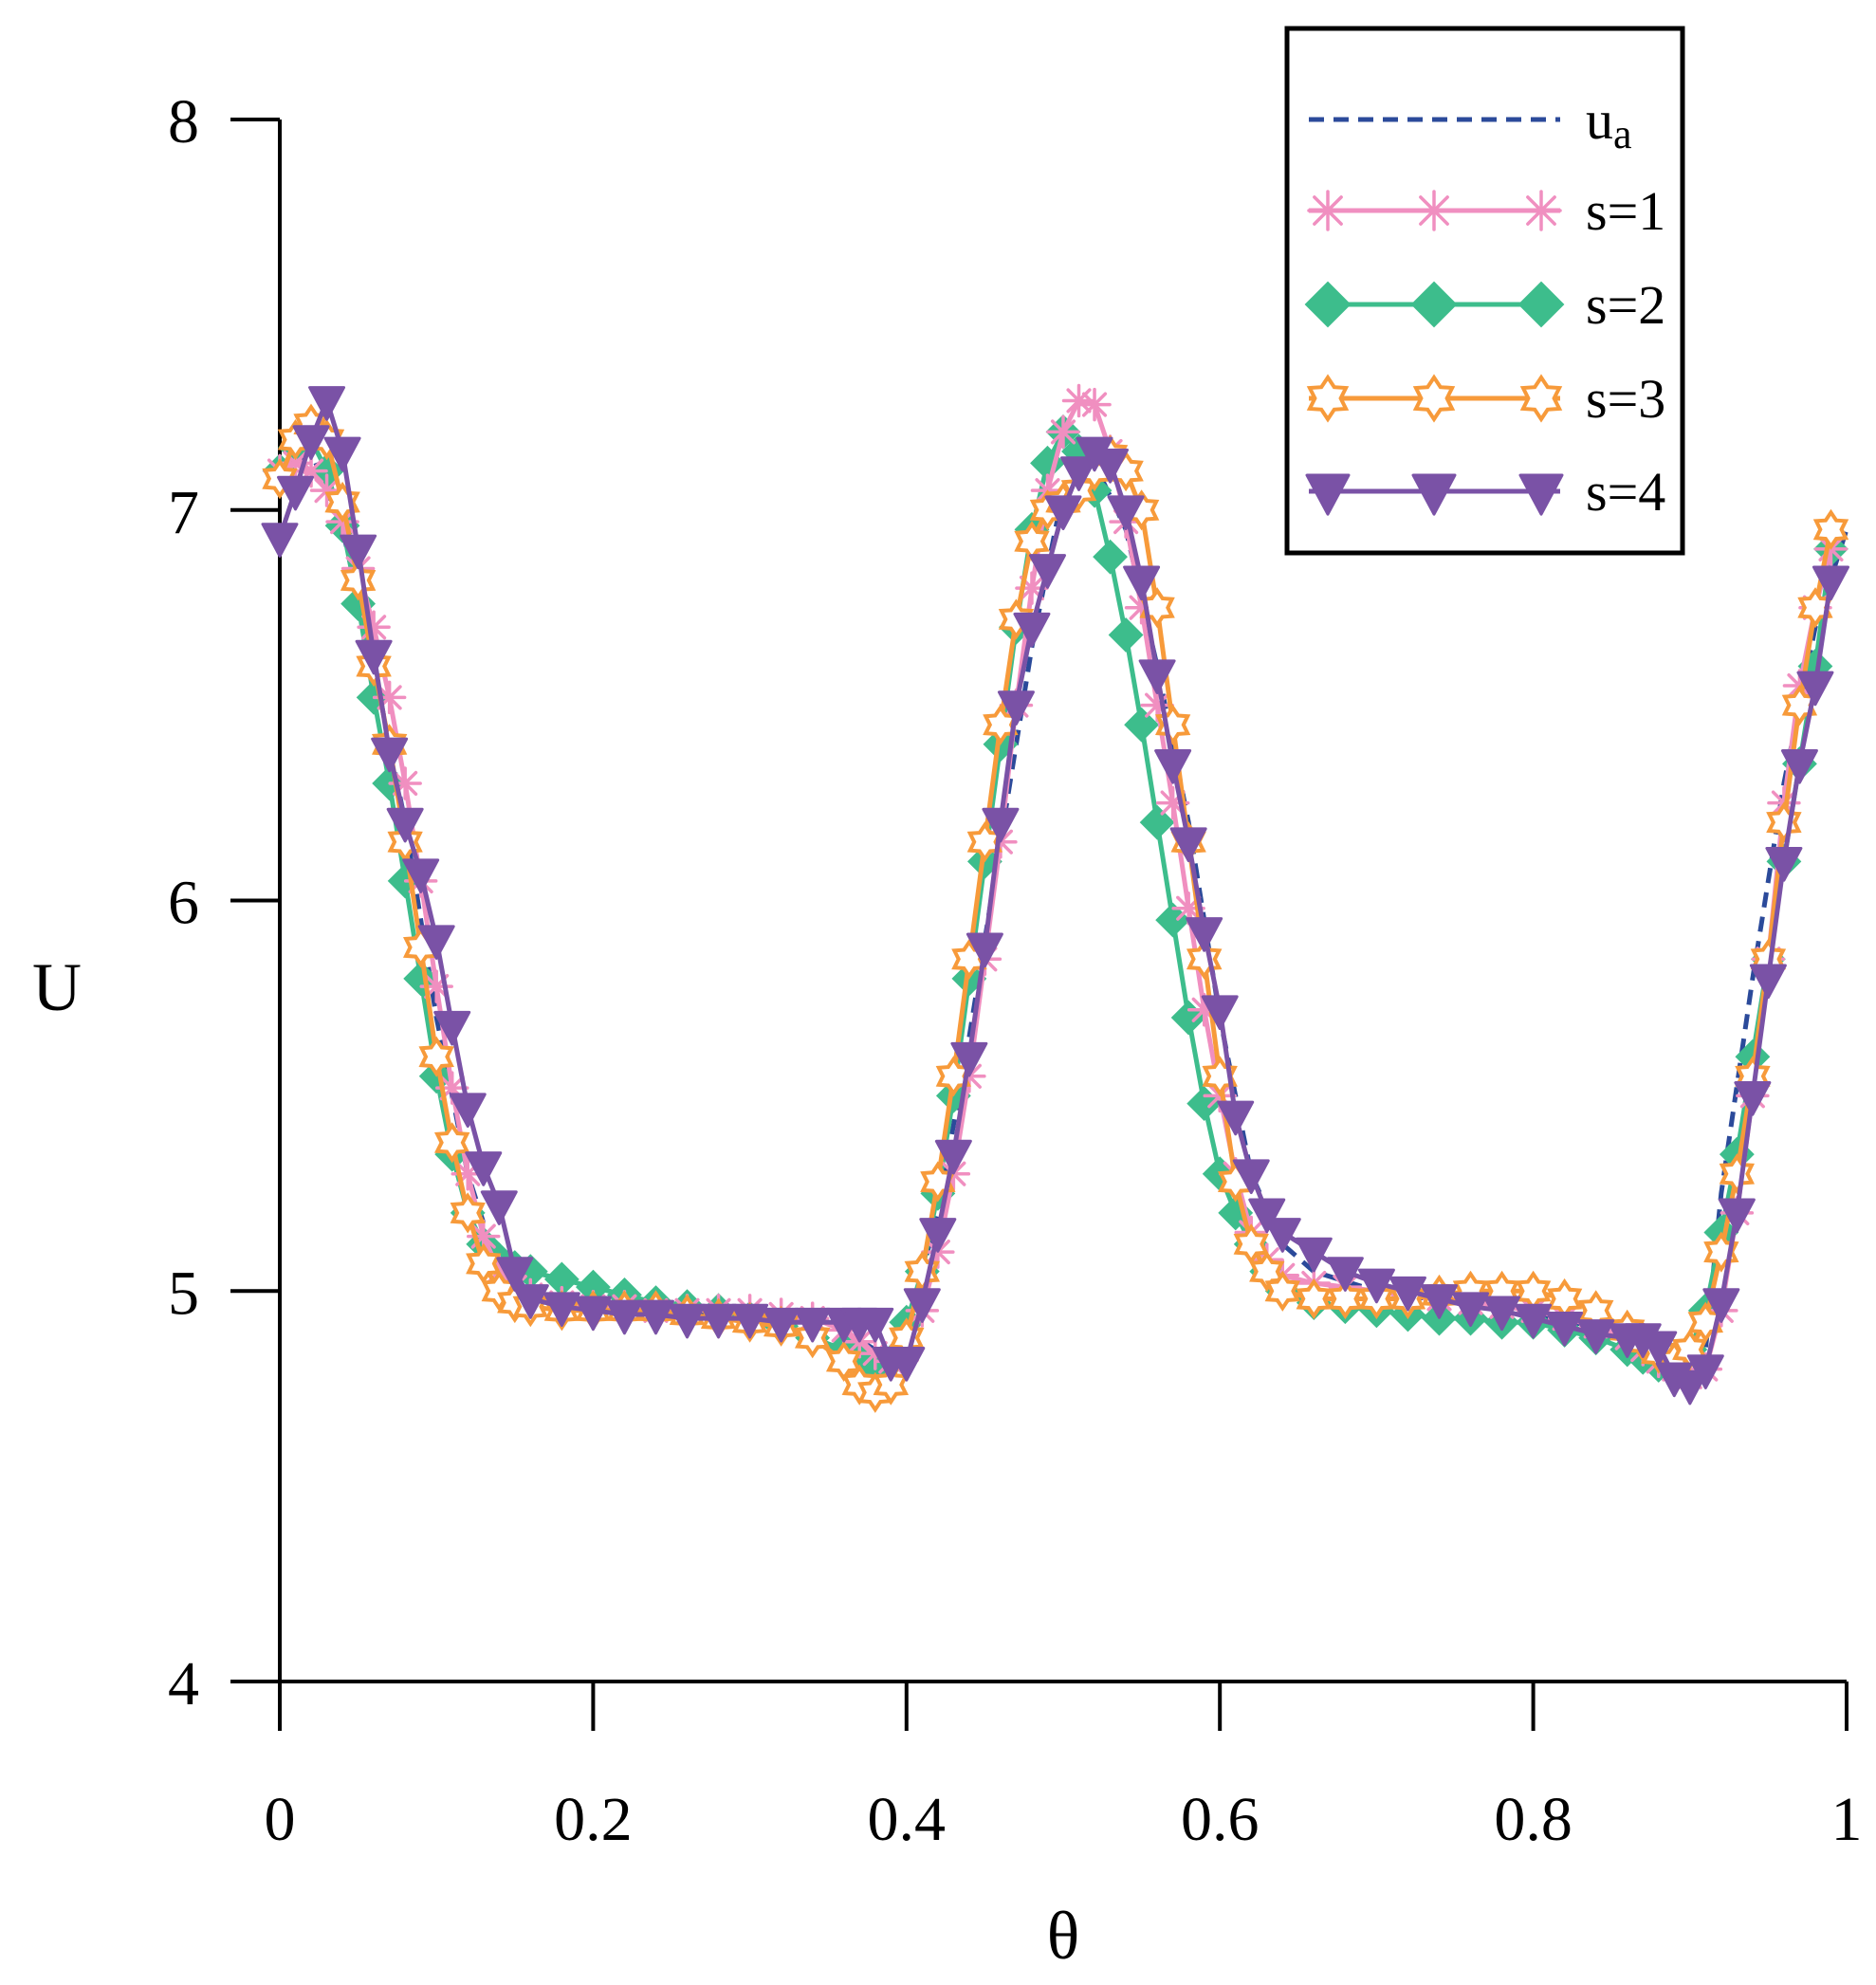 The width and height of the screenshot is (1876, 1985). What do you see at coordinates (1470, 123) in the screenshot?
I see `legend-item: ua` at bounding box center [1470, 123].